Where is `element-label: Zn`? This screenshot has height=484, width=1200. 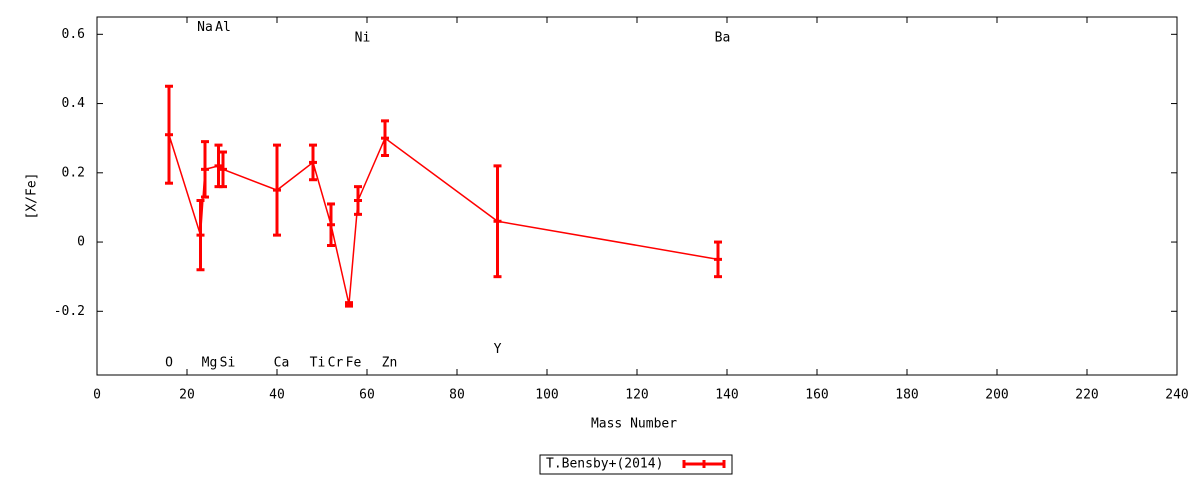 element-label: Zn is located at coordinates (390, 363).